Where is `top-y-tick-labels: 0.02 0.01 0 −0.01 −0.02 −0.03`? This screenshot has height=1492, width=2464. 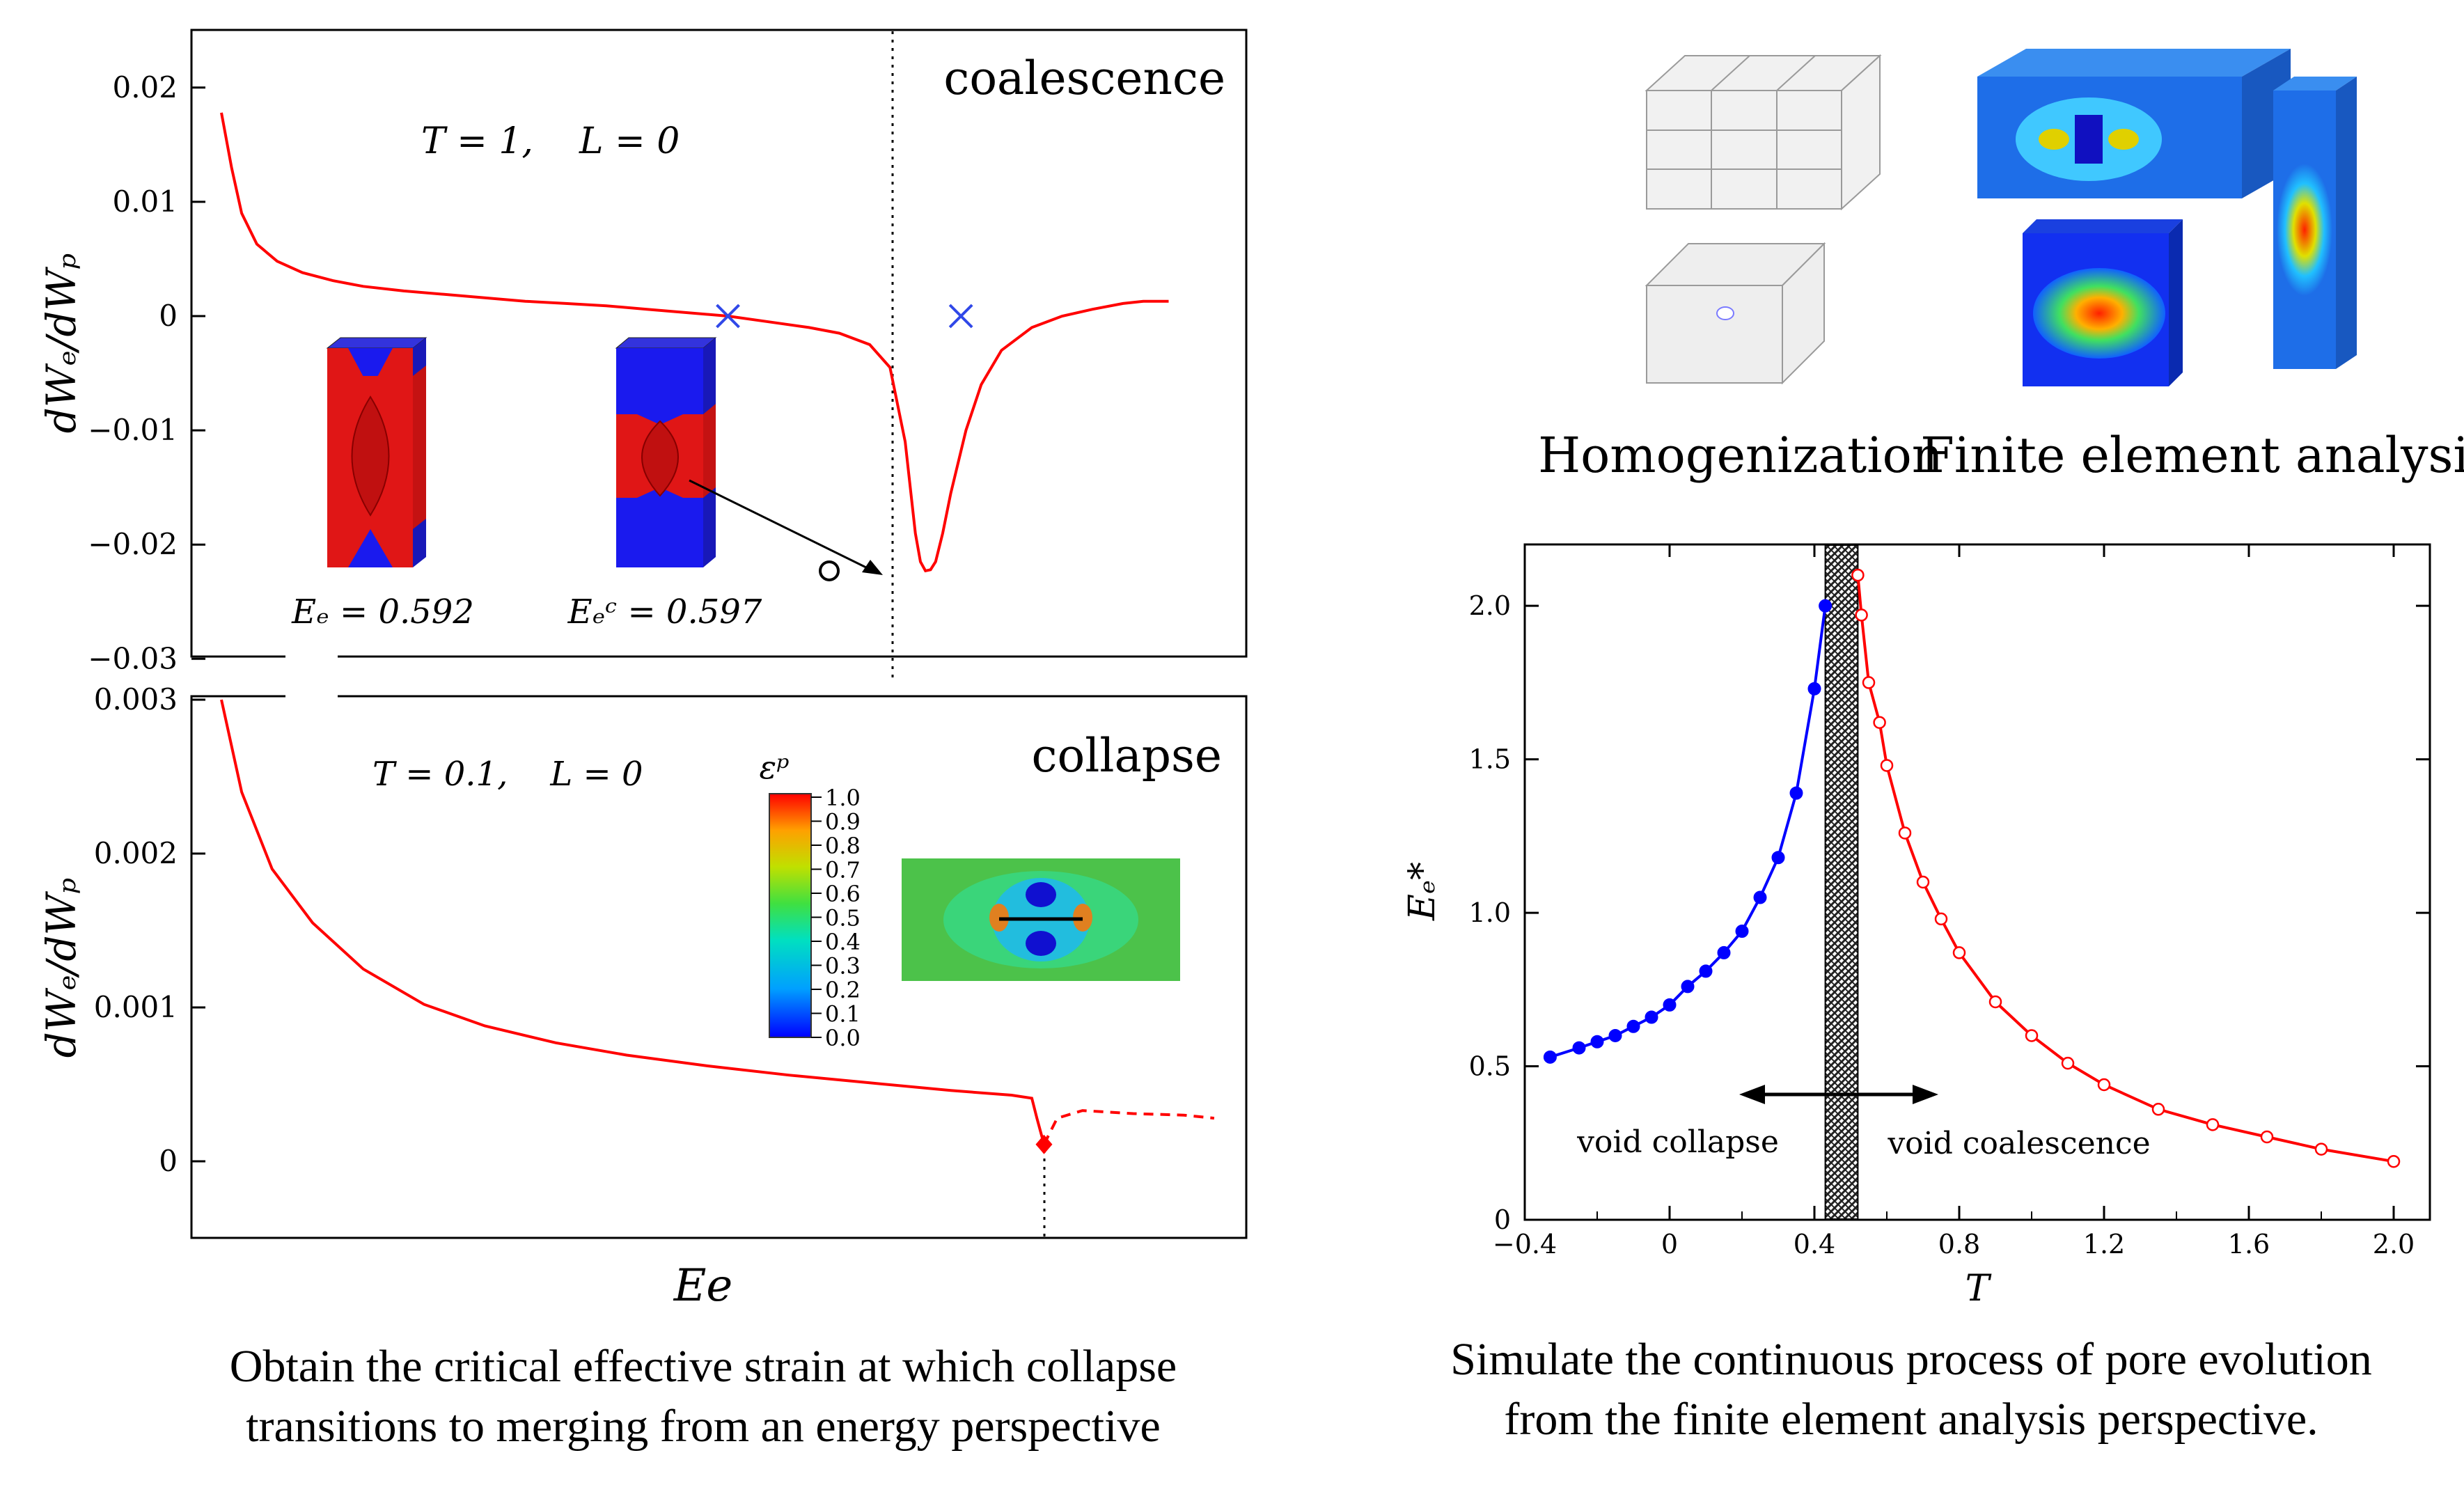
top-y-tick-labels: 0.02 0.01 0 −0.01 −0.02 −0.03 is located at coordinates (146, 372).